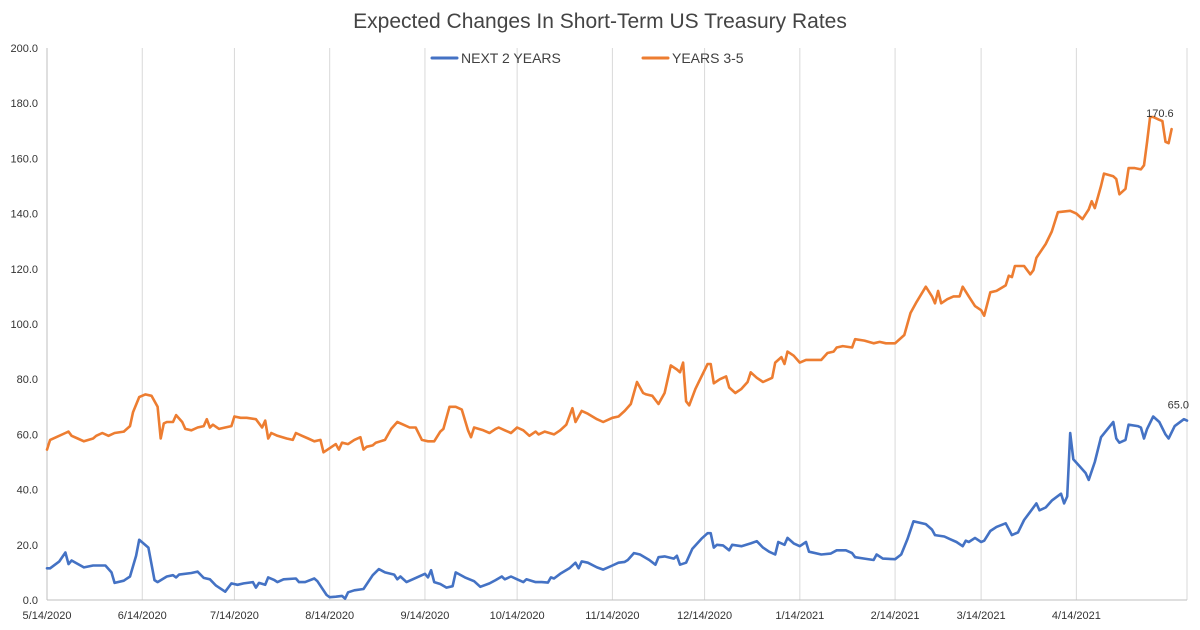 This screenshot has width=1200, height=630. What do you see at coordinates (587, 58) in the screenshot?
I see `legend: NEXT 2 YEARS YEARS 3-5` at bounding box center [587, 58].